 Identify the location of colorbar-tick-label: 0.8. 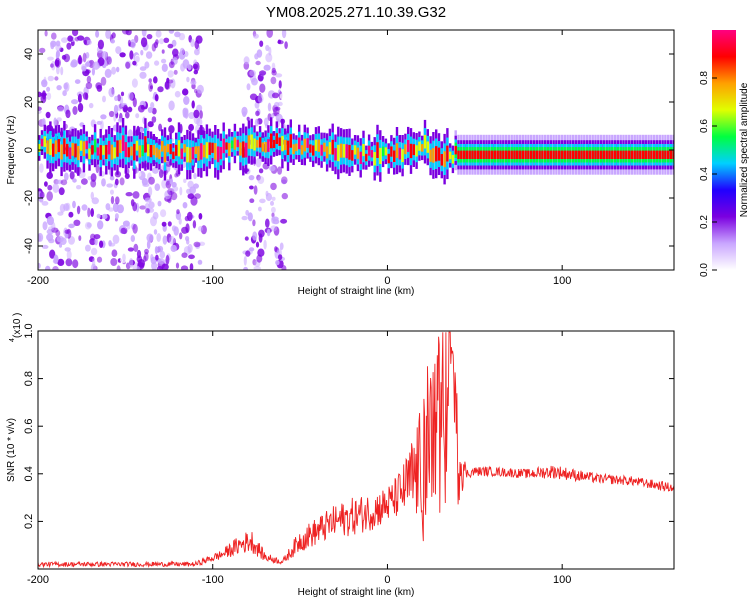
(704, 78).